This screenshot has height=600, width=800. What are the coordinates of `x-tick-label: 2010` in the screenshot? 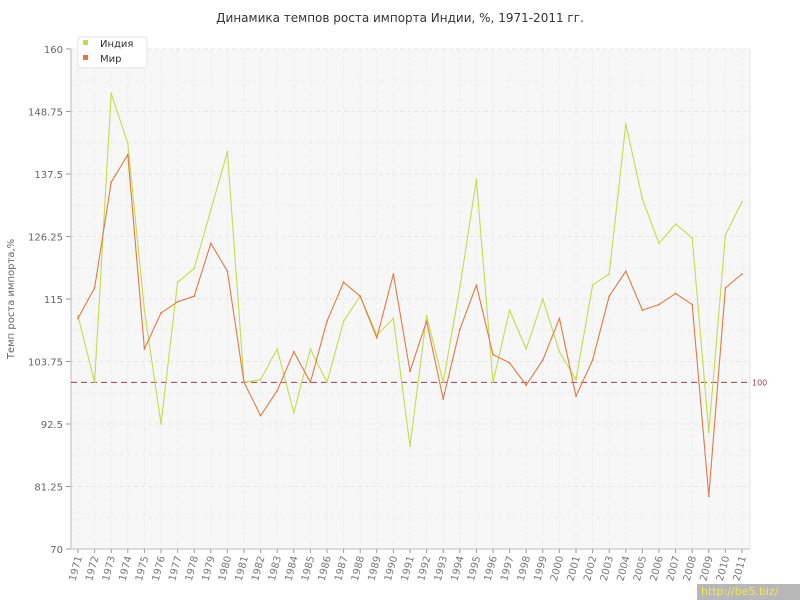 It's located at (723, 568).